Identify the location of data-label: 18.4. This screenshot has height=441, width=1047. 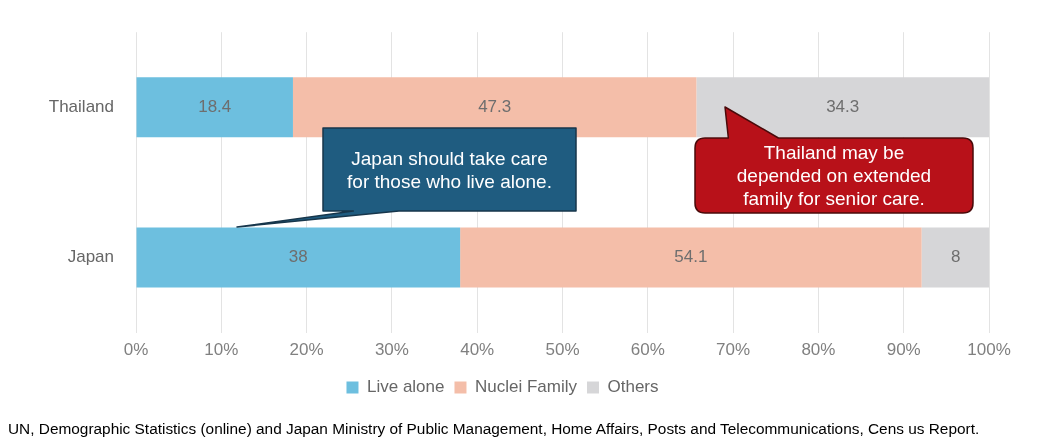
(215, 106).